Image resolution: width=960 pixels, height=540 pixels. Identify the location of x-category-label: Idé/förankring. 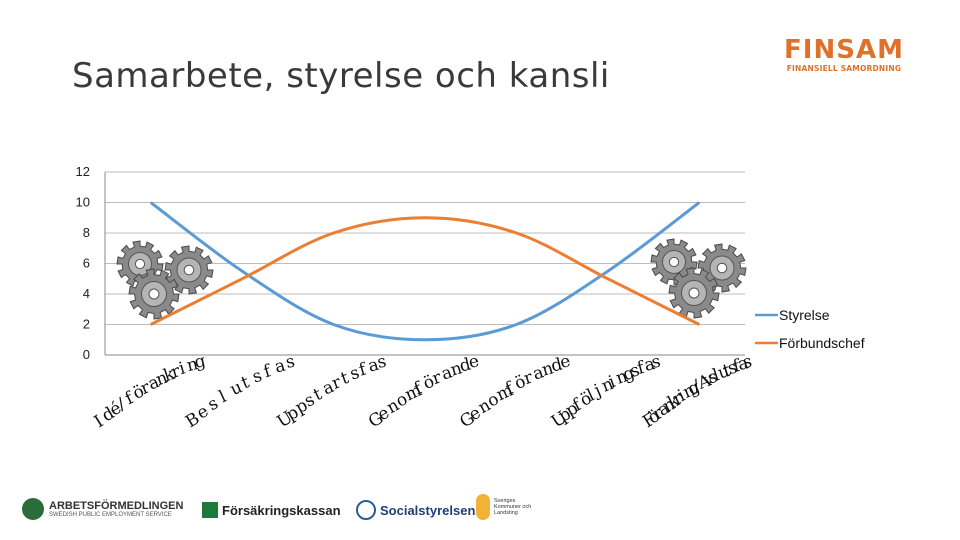
(149, 391).